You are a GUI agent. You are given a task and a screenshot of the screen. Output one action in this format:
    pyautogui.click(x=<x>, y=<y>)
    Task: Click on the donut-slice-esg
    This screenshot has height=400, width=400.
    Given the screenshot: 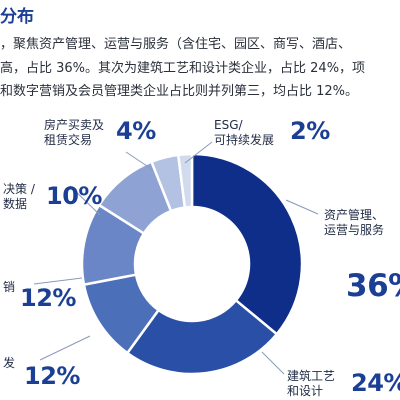 What is the action you would take?
    pyautogui.click(x=185, y=180)
    